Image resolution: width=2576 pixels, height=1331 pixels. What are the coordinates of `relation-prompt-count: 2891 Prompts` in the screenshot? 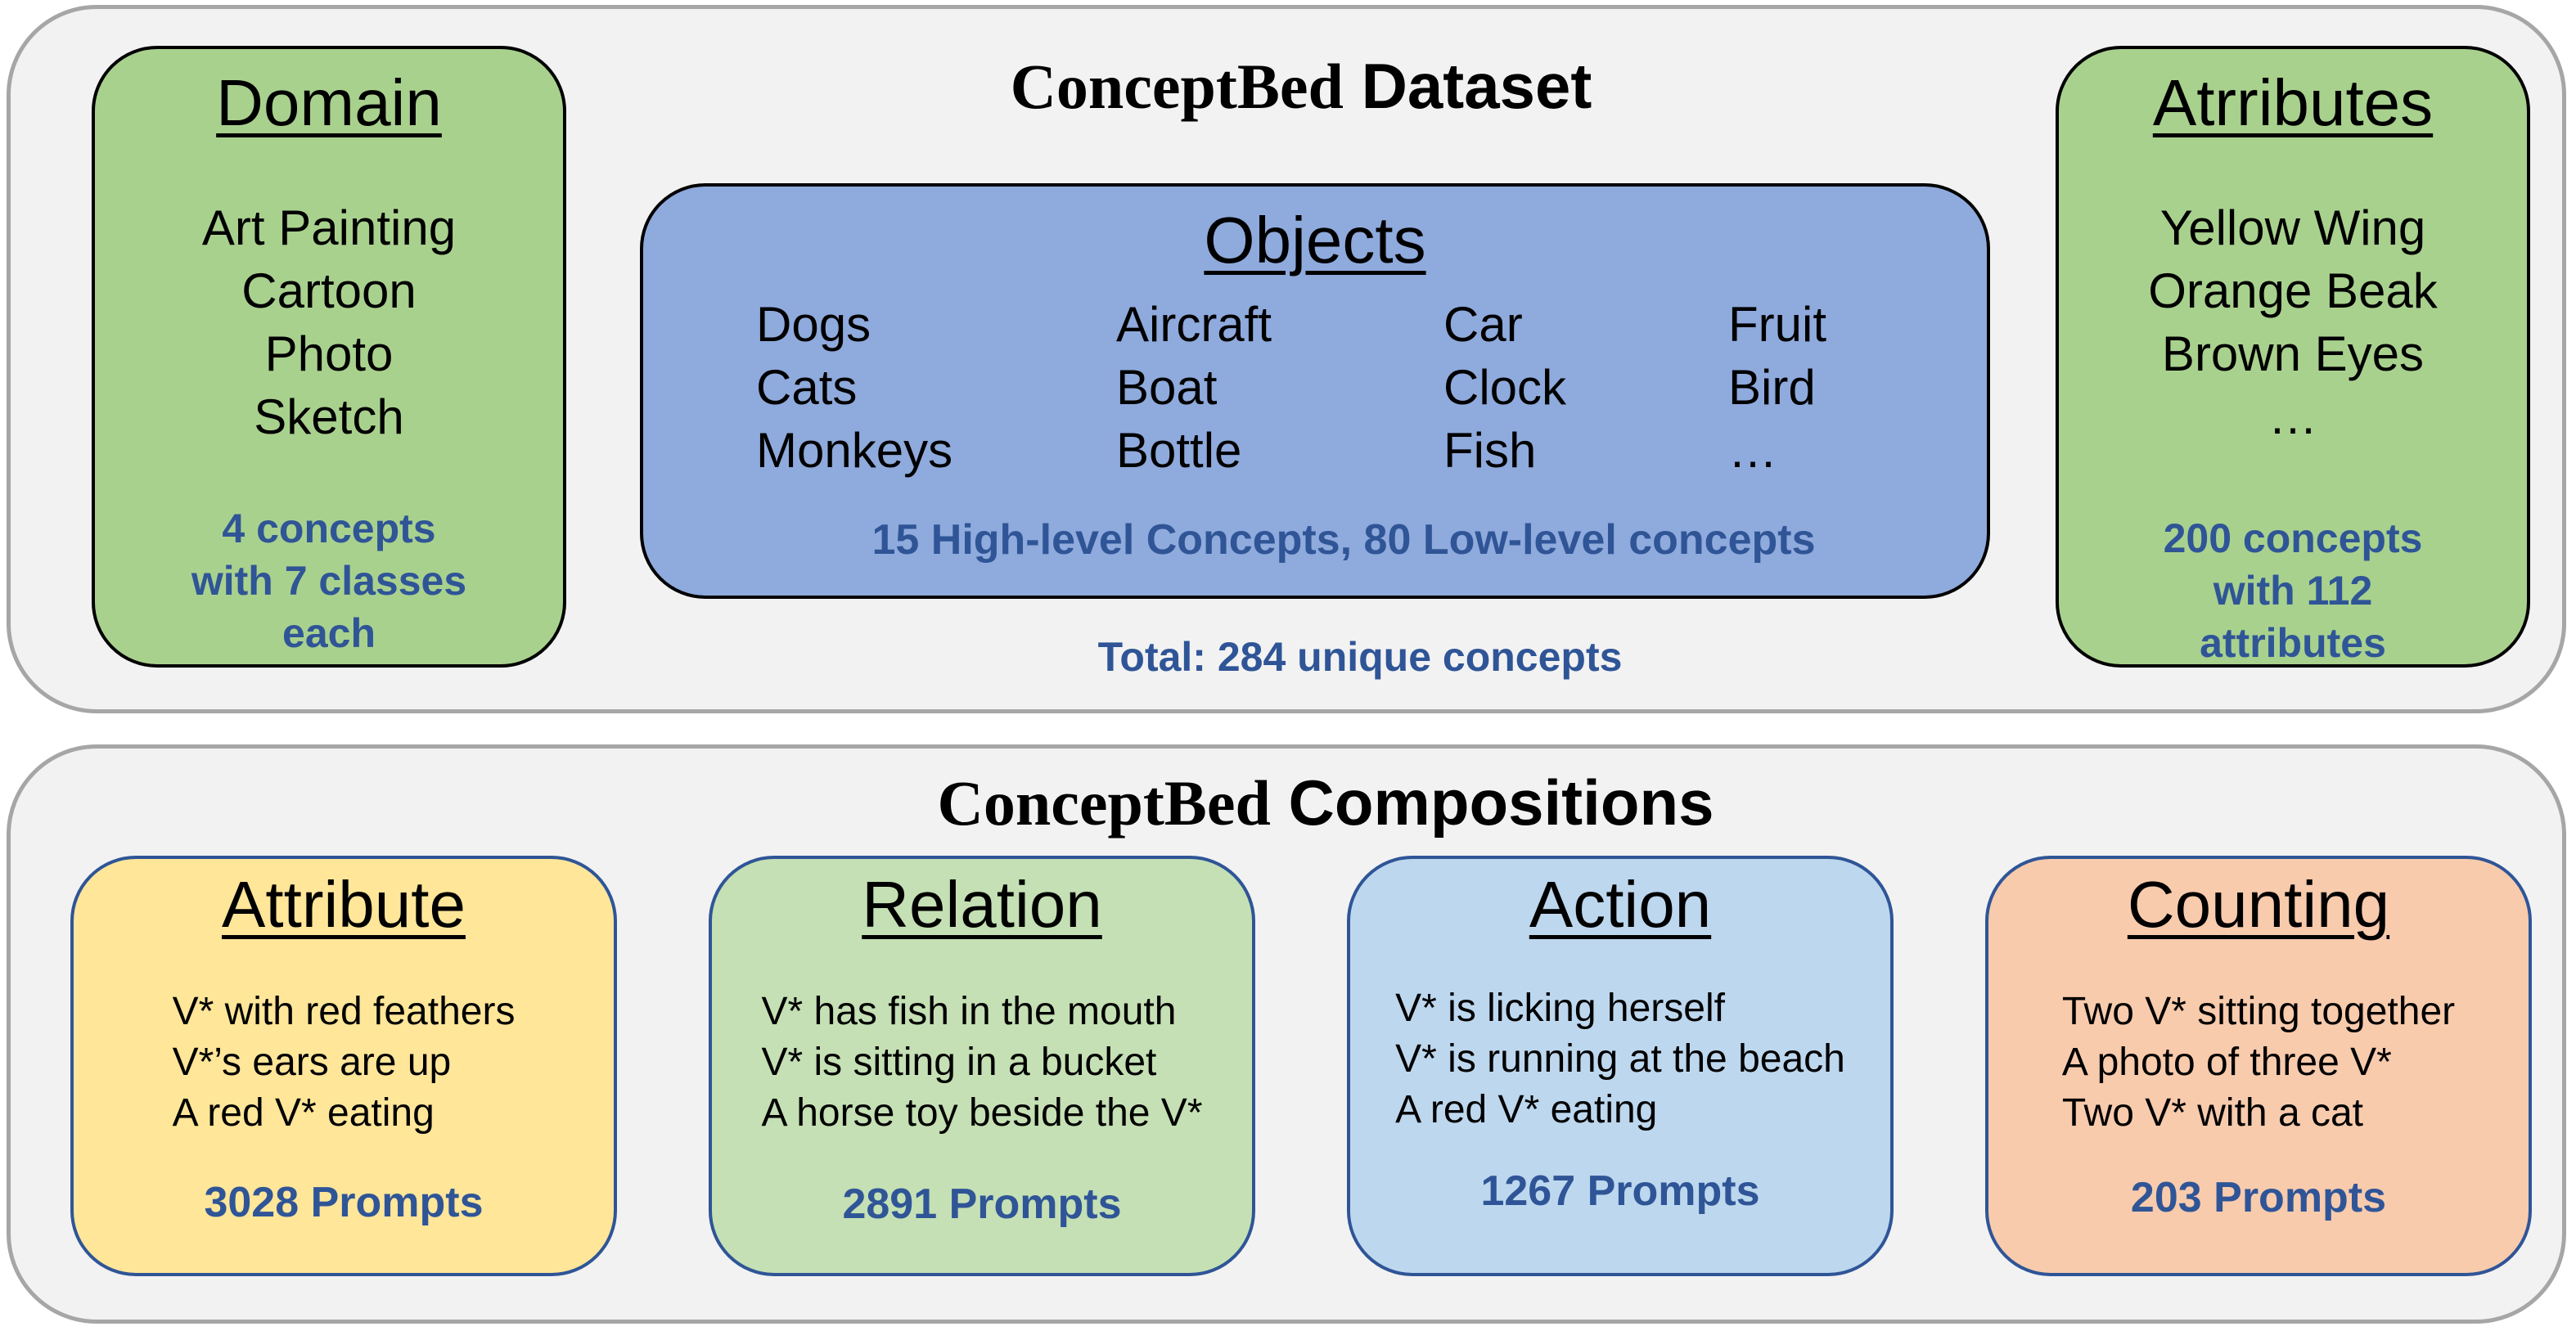 It's located at (982, 1204).